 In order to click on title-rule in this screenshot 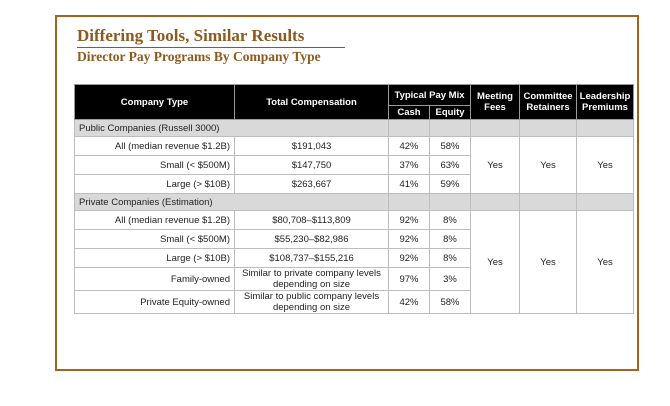, I will do `click(211, 47)`.